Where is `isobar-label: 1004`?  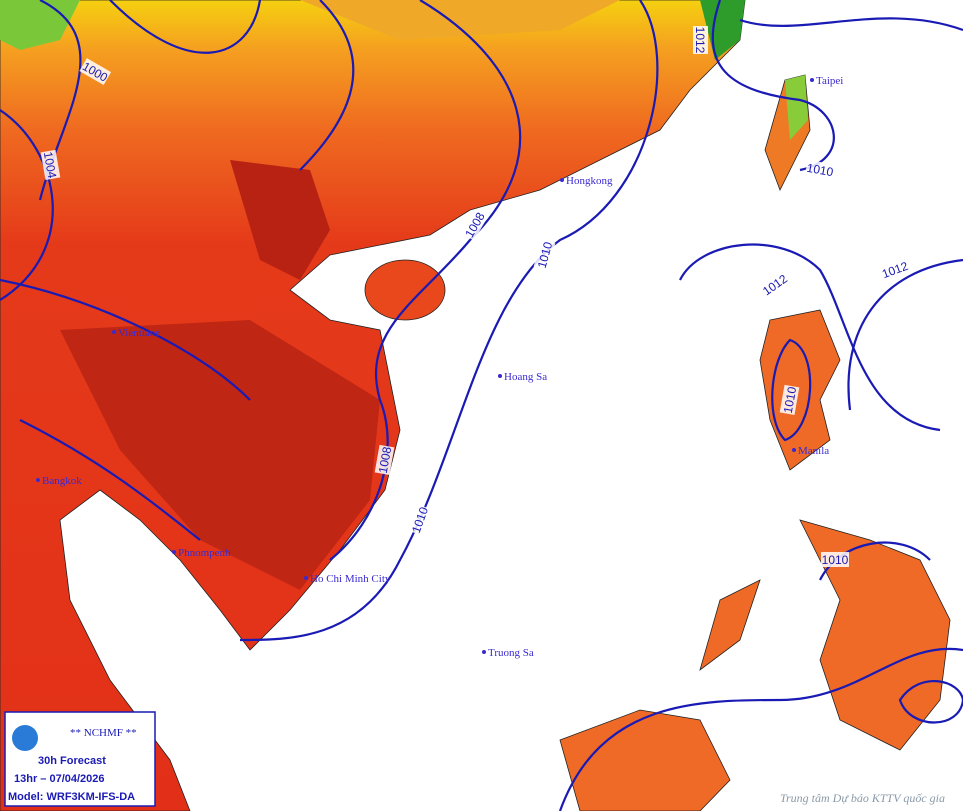
isobar-label: 1004 is located at coordinates (50, 165).